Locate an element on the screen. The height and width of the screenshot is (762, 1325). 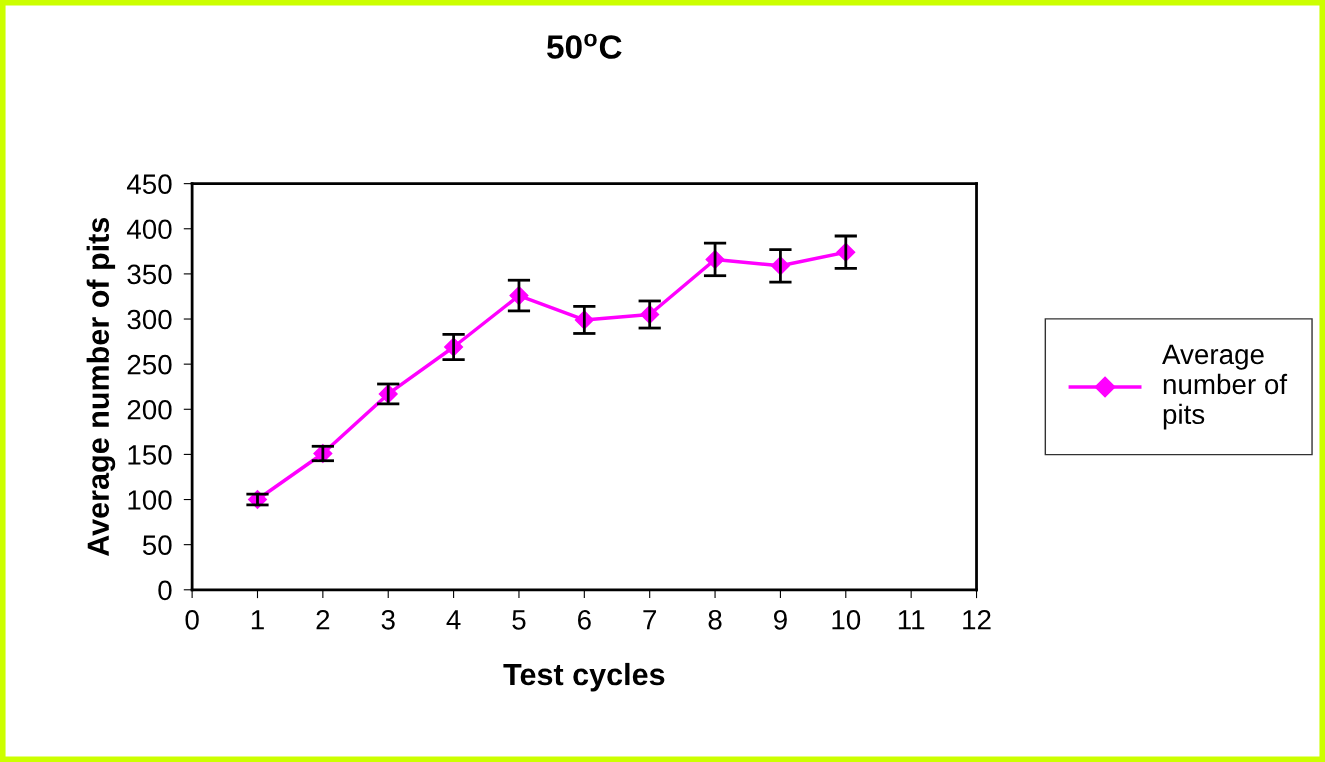
y-tick-label: 150 is located at coordinates (150, 455).